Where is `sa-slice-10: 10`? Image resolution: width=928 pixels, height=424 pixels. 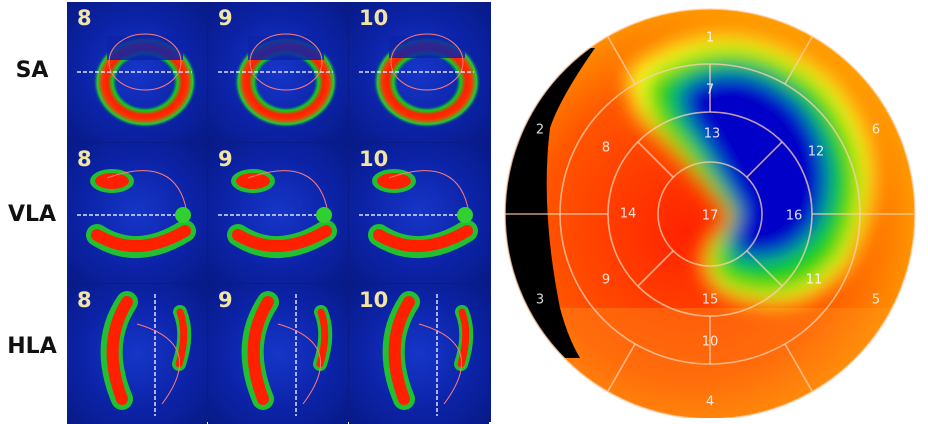 sa-slice-10: 10 is located at coordinates (419, 72).